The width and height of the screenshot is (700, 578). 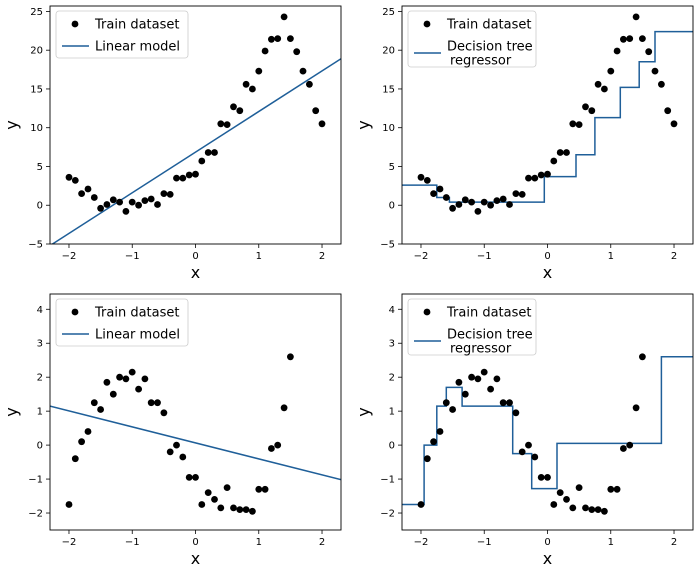 I want to click on x-tick-label: −1, so click(x=484, y=256).